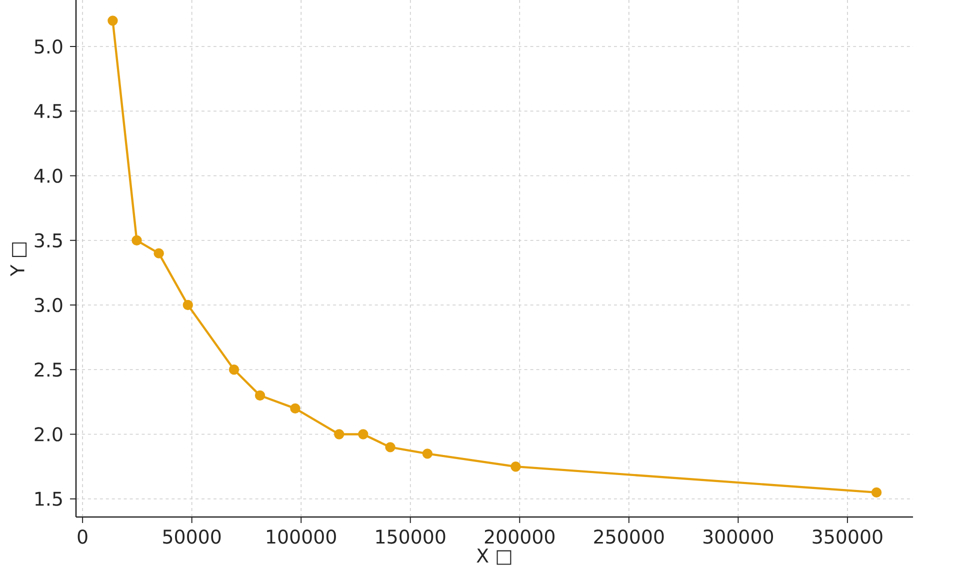 The height and width of the screenshot is (574, 956). I want to click on x-axis-title: X □, so click(494, 556).